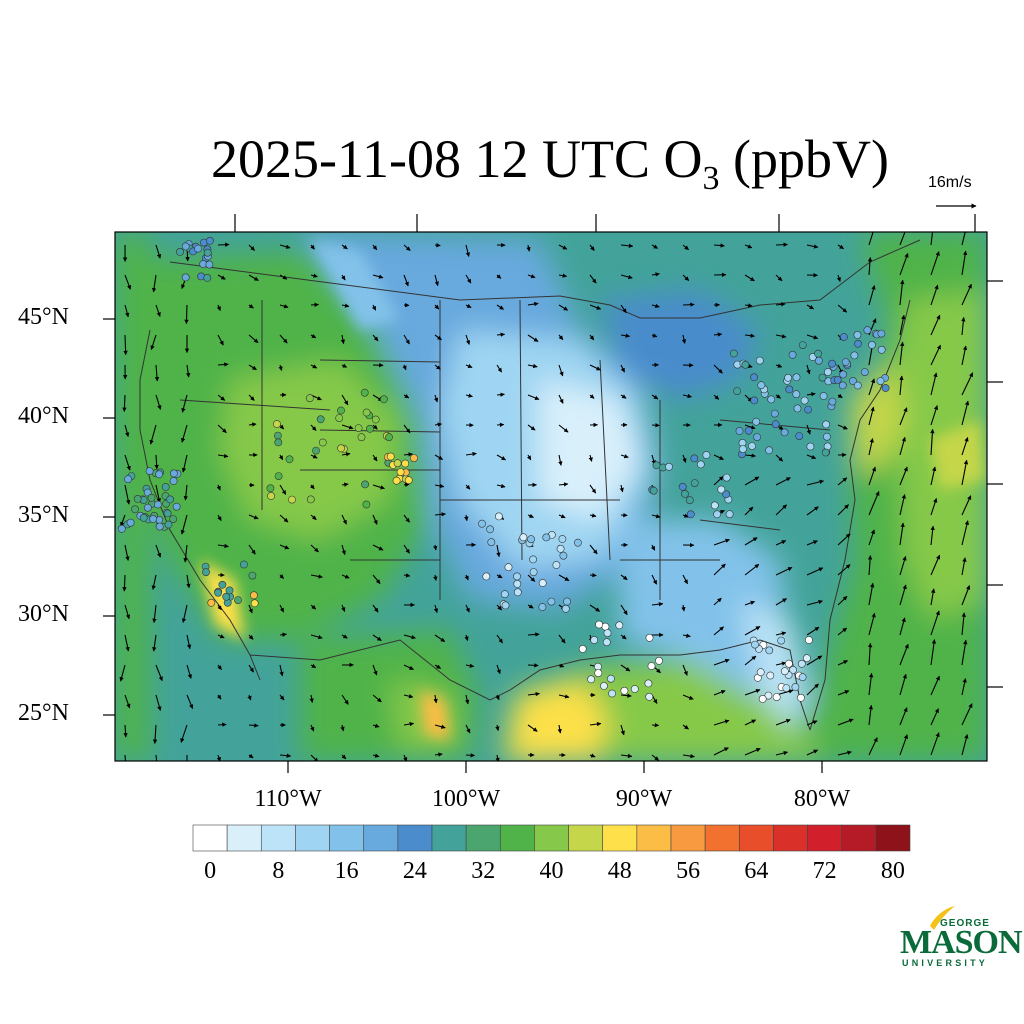 This screenshot has width=1024, height=1024. Describe the element at coordinates (619, 871) in the screenshot. I see `colorbar-label: 48` at that location.